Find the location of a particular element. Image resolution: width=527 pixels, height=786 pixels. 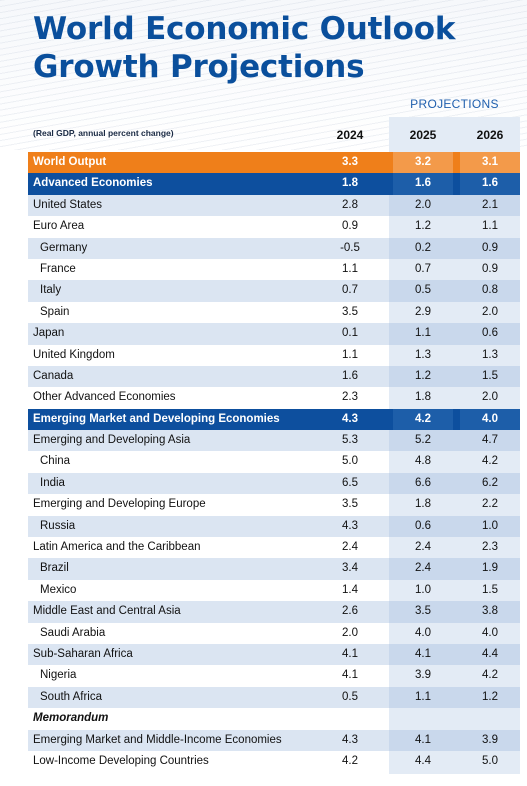

row-label: Sub-Saharan Africa is located at coordinates (83, 653).